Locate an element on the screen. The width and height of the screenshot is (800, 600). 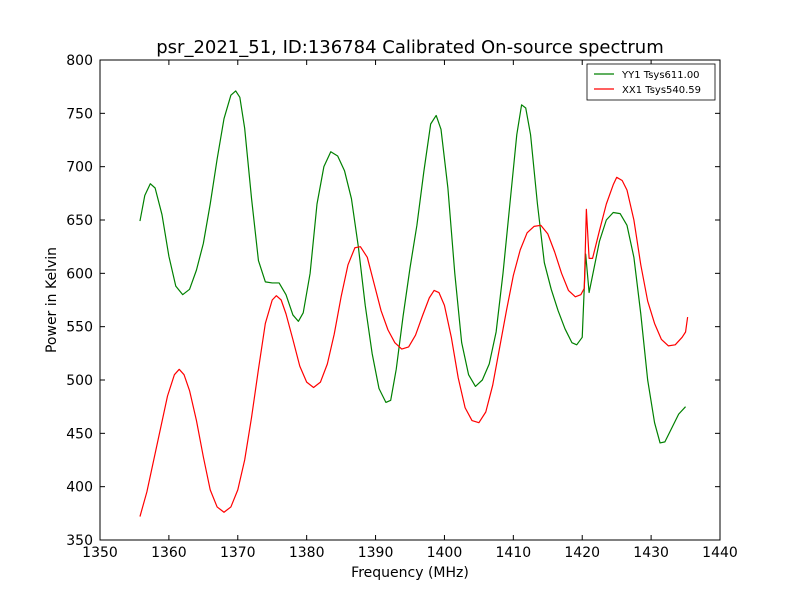
x-tick-label: 1390 is located at coordinates (376, 553).